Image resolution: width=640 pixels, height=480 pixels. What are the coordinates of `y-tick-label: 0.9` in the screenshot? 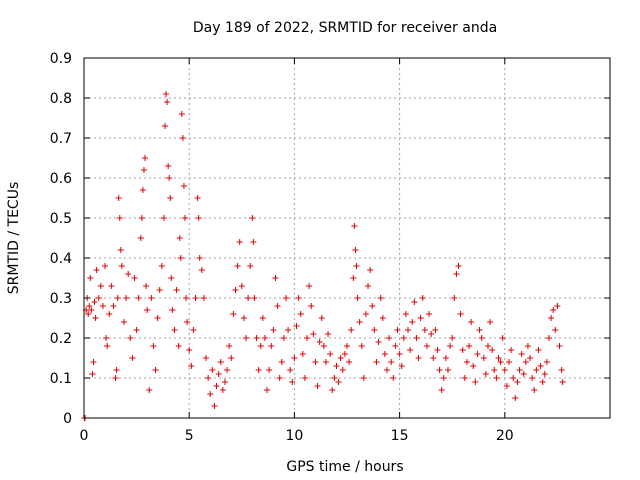 It's located at (61, 59).